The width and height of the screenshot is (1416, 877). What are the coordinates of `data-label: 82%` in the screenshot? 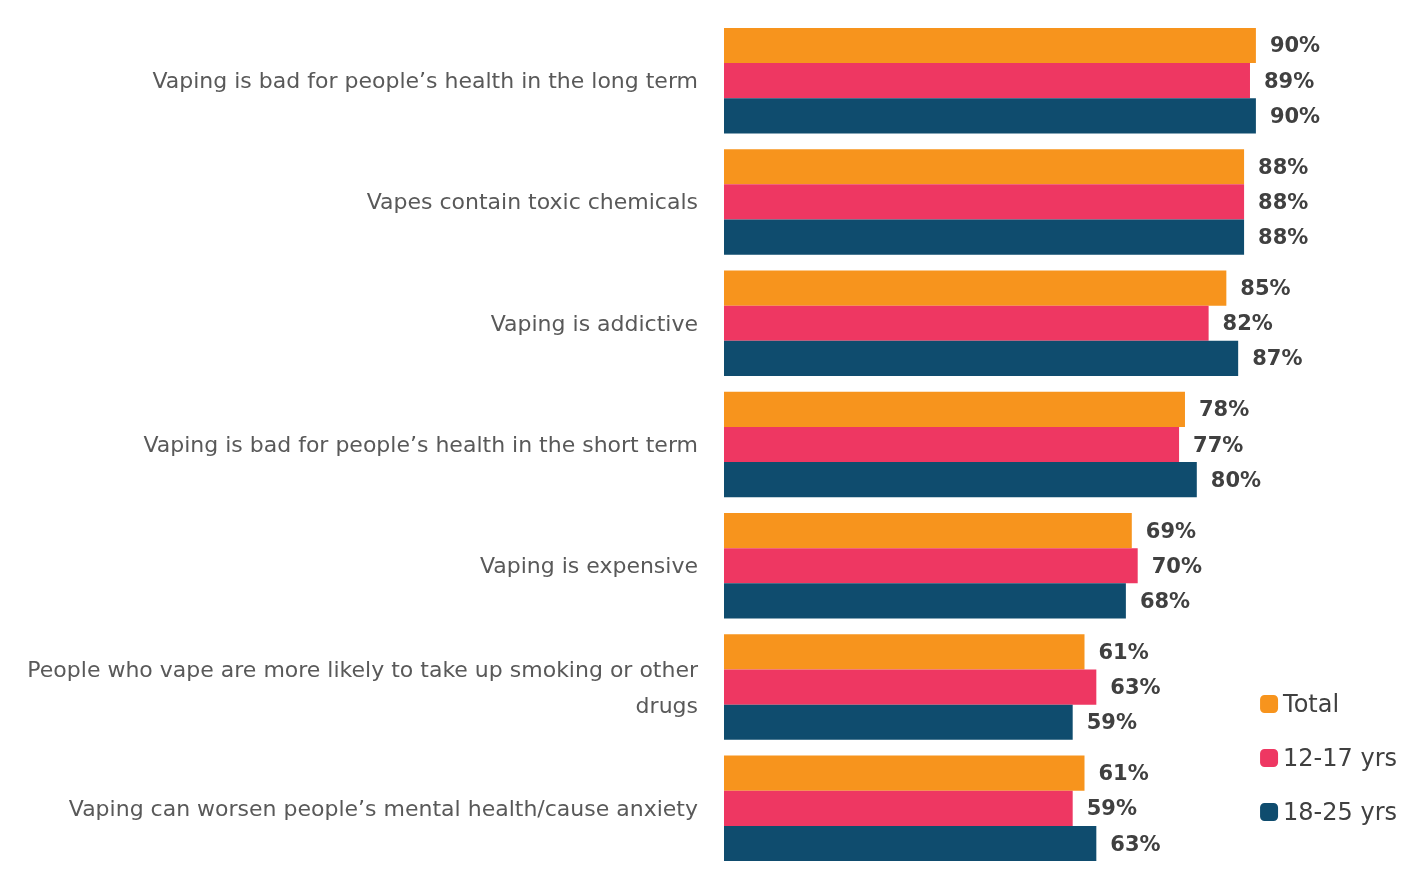 It's located at (1247, 323).